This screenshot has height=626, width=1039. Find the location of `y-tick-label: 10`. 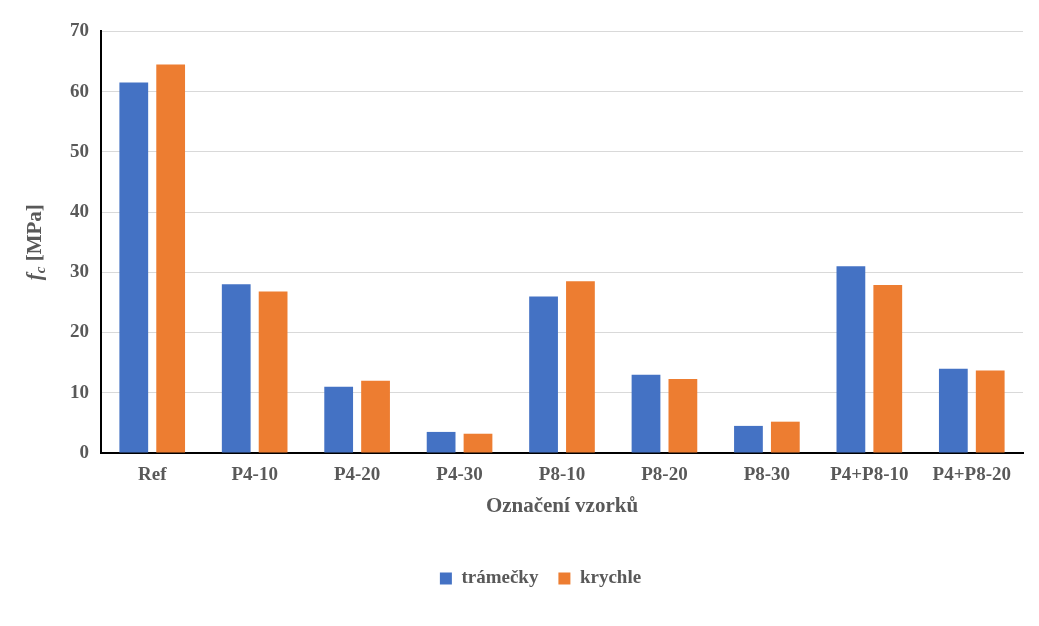

y-tick-label: 10 is located at coordinates (79, 391).